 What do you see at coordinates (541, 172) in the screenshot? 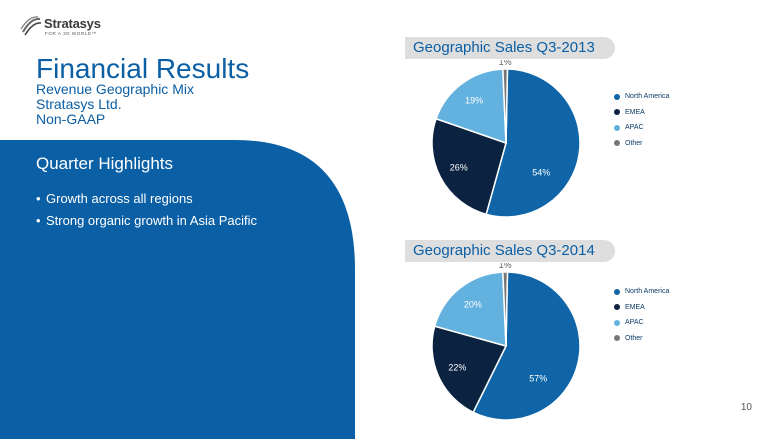
I see `pie-label-north-america: 54%` at bounding box center [541, 172].